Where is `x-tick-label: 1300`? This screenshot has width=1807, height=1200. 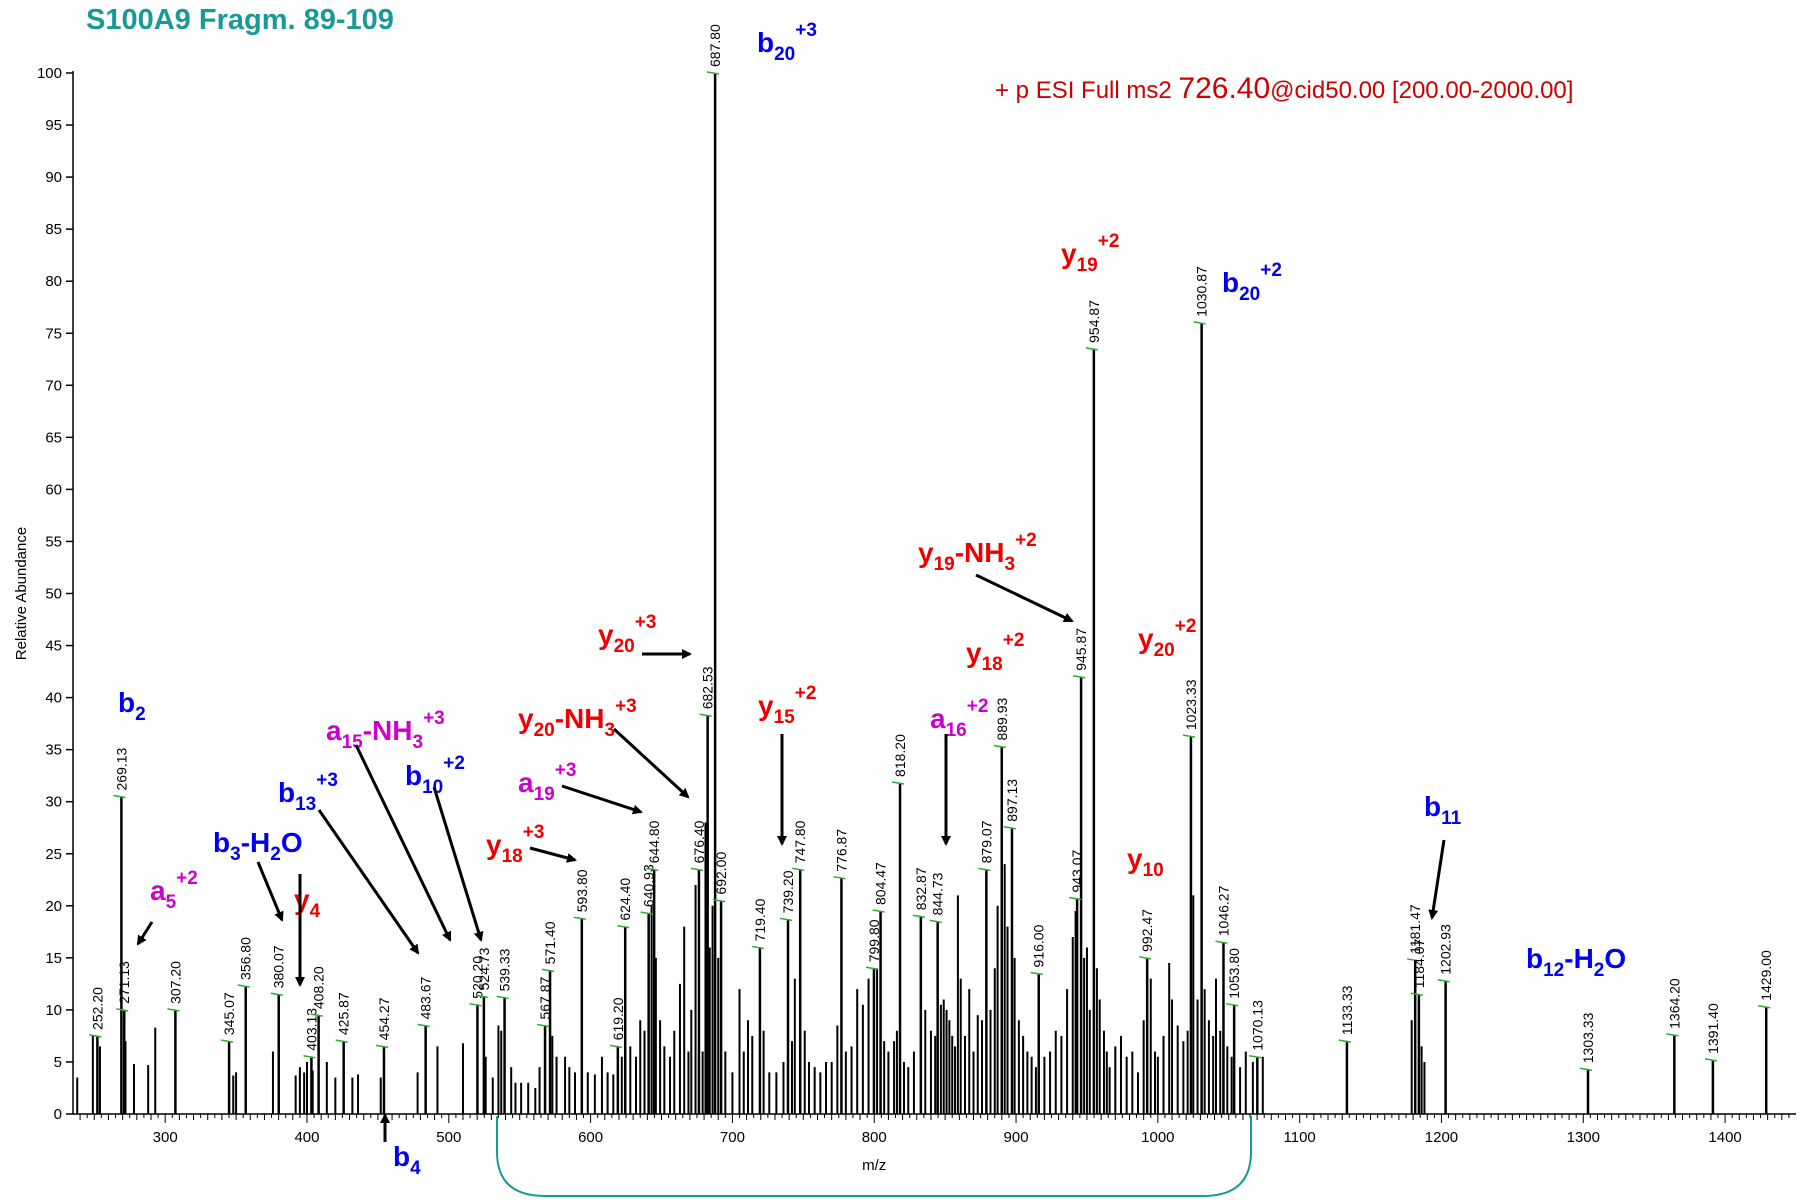 x-tick-label: 1300 is located at coordinates (1583, 1137).